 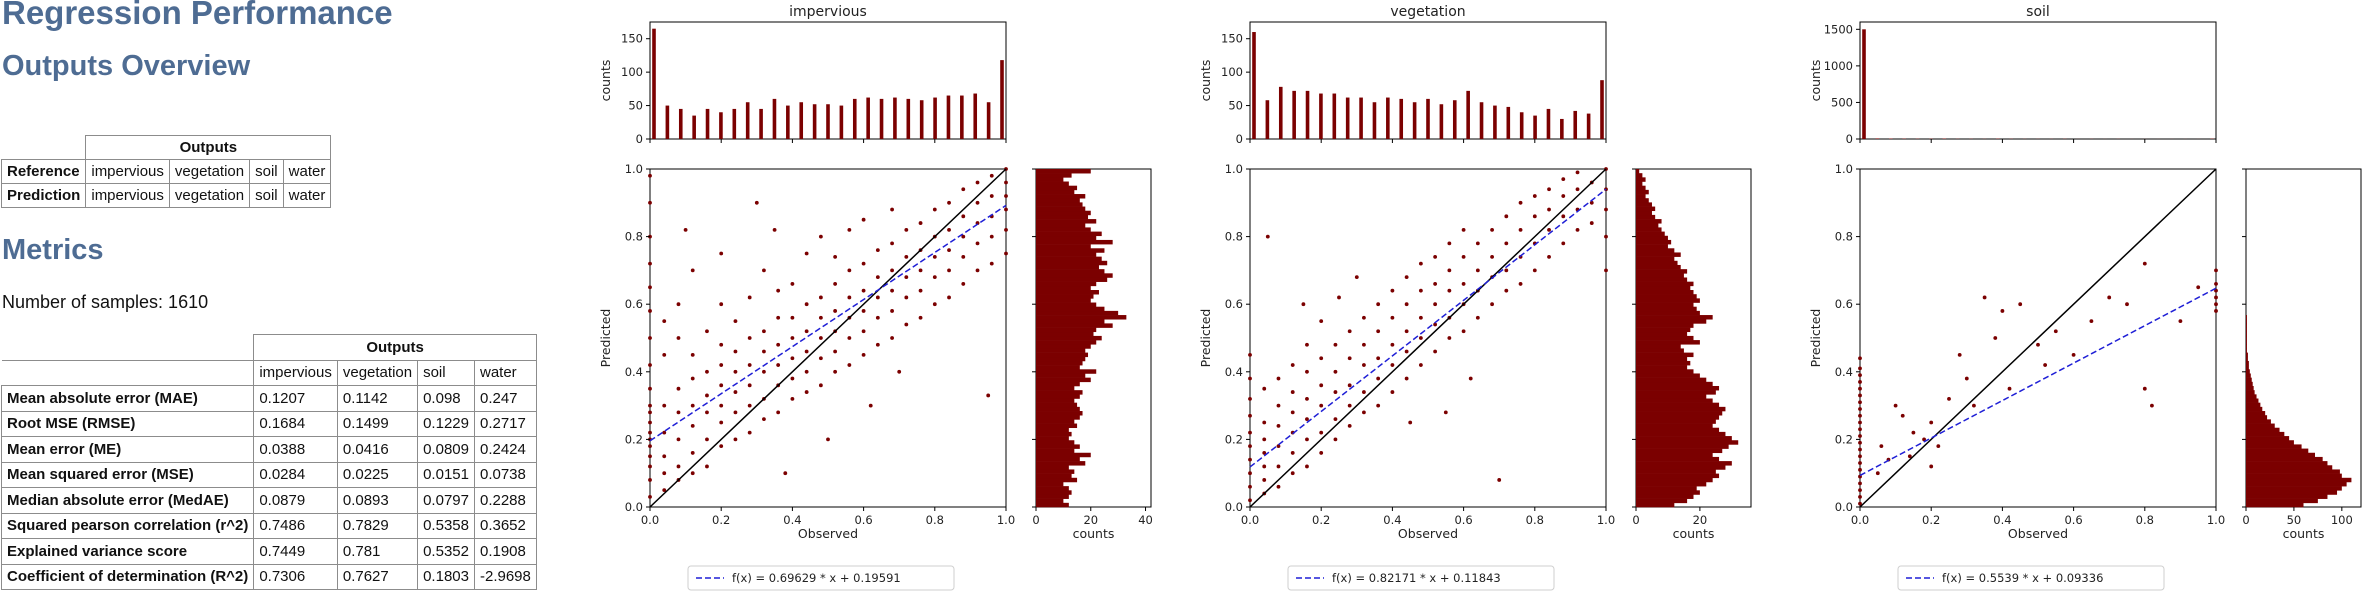 What do you see at coordinates (268, 449) in the screenshot?
I see `table-row: Mean error (ME) 0.0388 0.0416 0.0809 0.2424` at bounding box center [268, 449].